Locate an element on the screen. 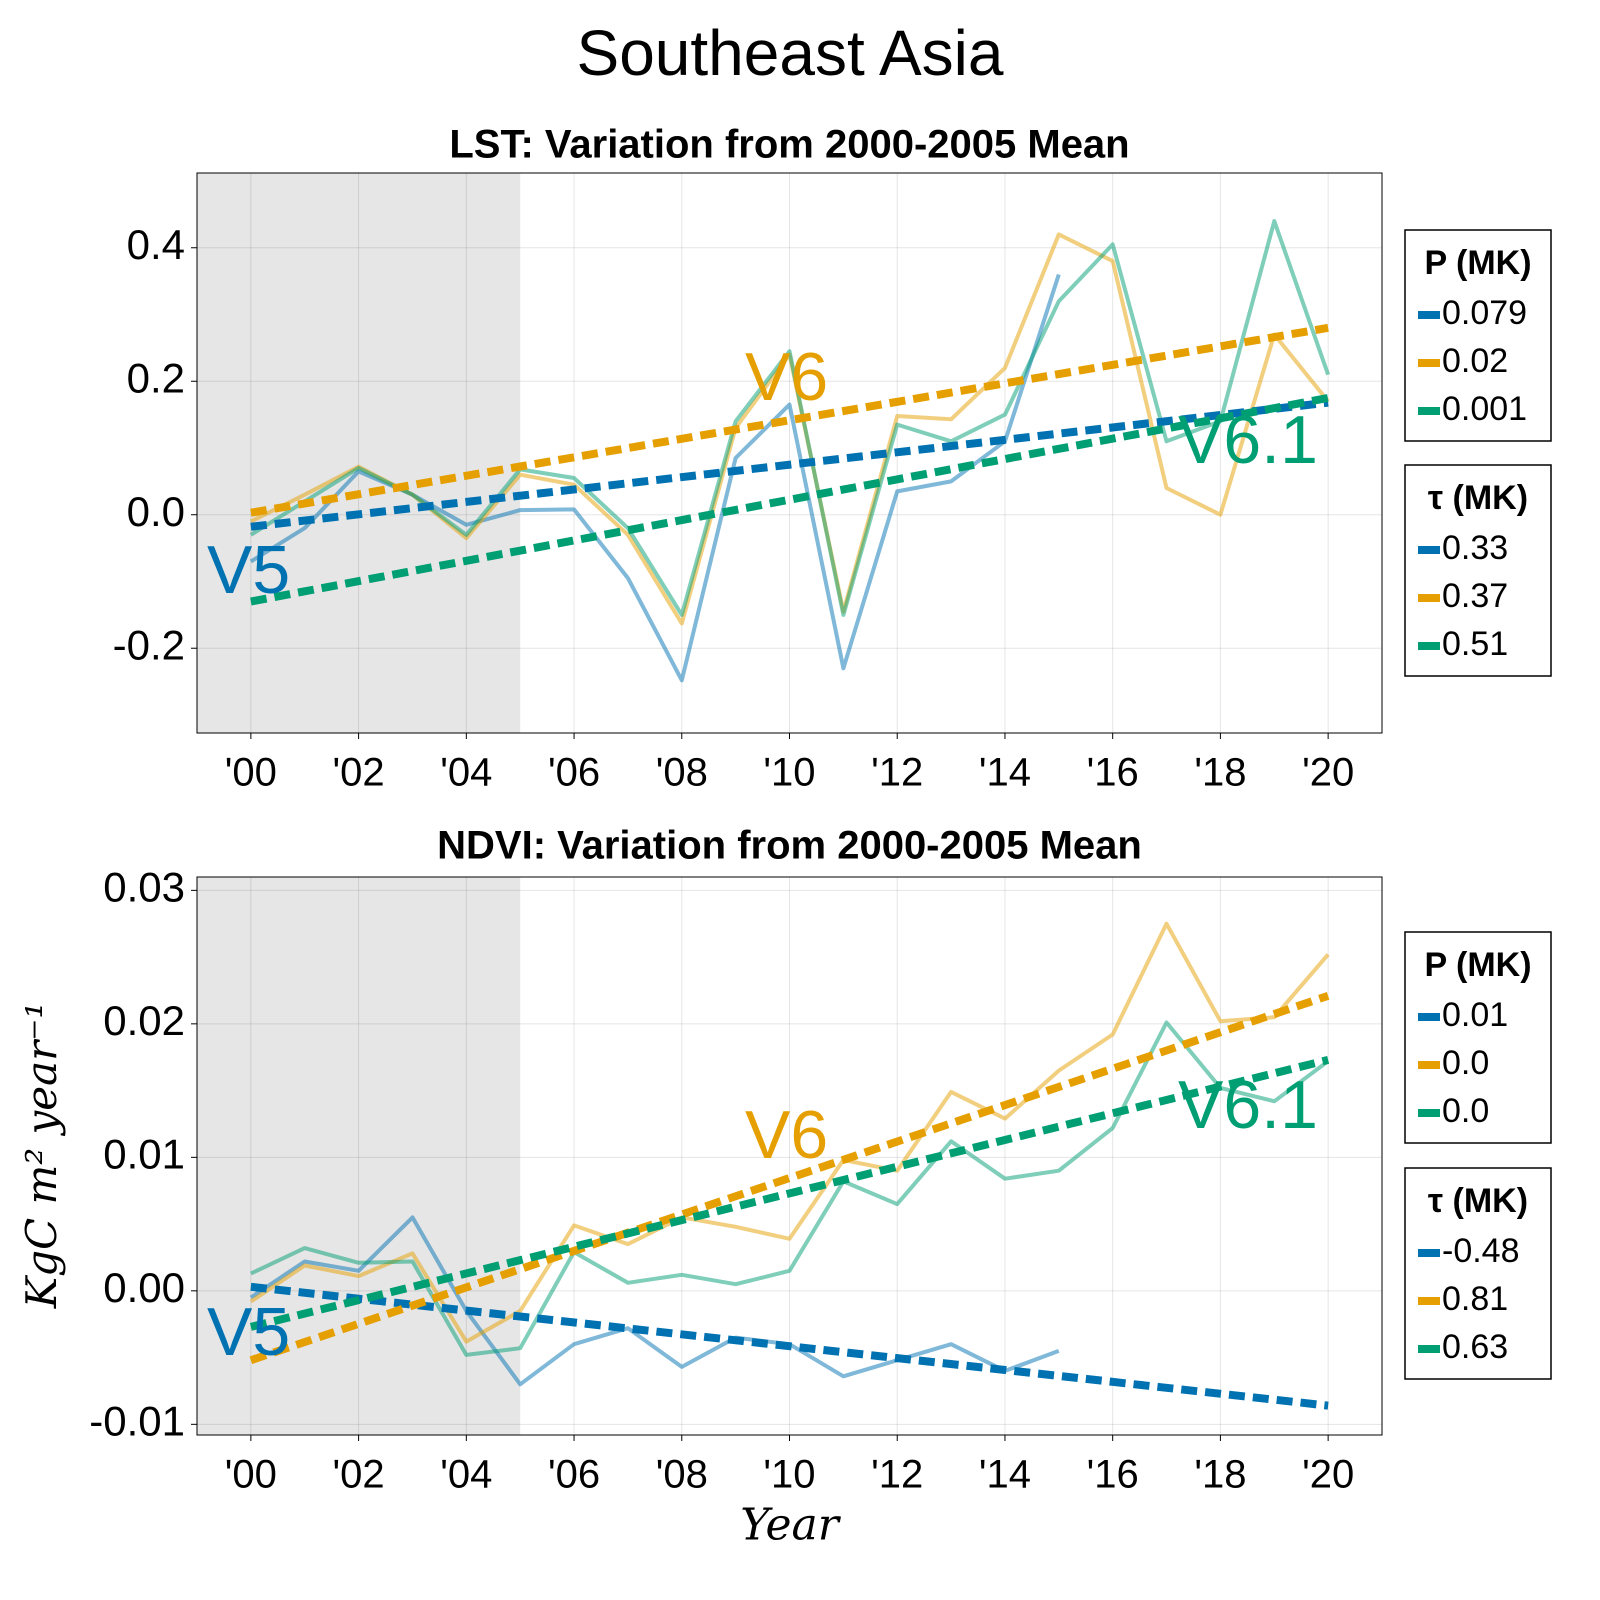 The width and height of the screenshot is (1600, 1600). legend-label: 0.01 is located at coordinates (1475, 1015).